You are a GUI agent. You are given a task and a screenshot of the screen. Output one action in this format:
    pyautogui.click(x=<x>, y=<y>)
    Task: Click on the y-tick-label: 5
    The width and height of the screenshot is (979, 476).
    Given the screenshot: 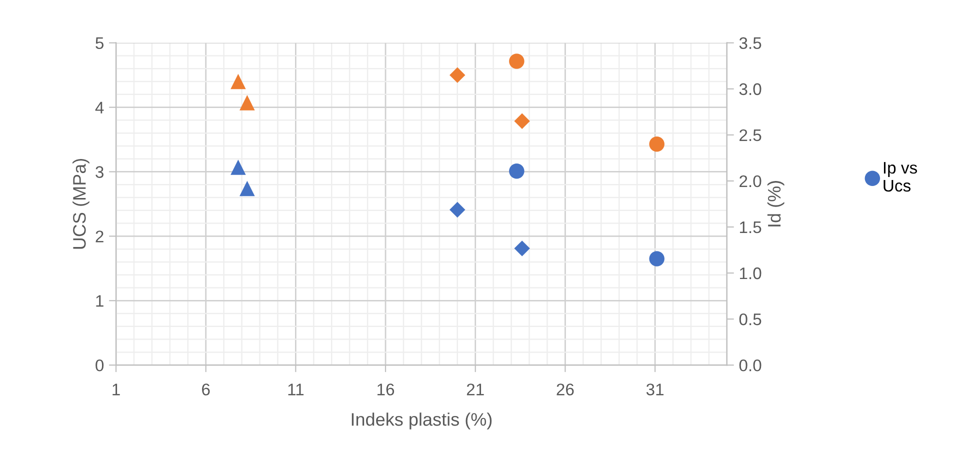 What is the action you would take?
    pyautogui.click(x=100, y=43)
    